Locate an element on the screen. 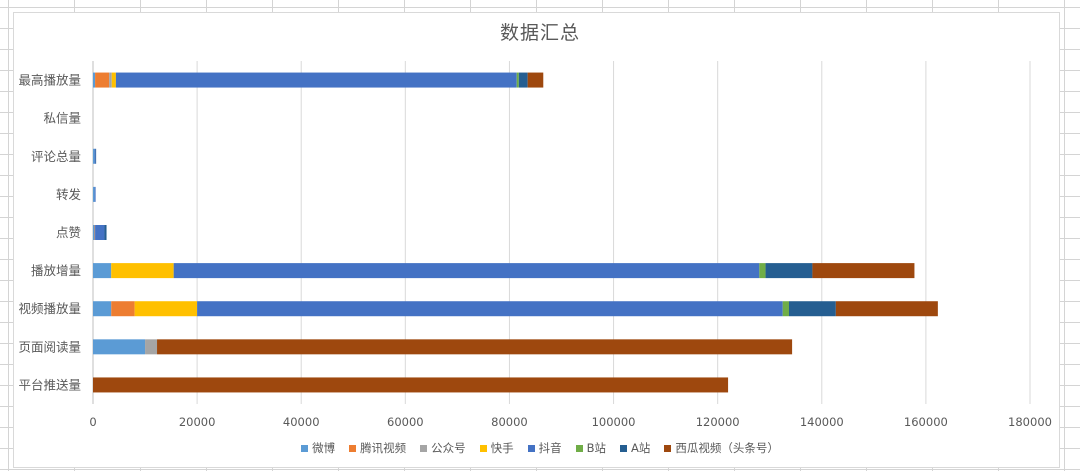  x-tick-label: 40000 is located at coordinates (301, 422).